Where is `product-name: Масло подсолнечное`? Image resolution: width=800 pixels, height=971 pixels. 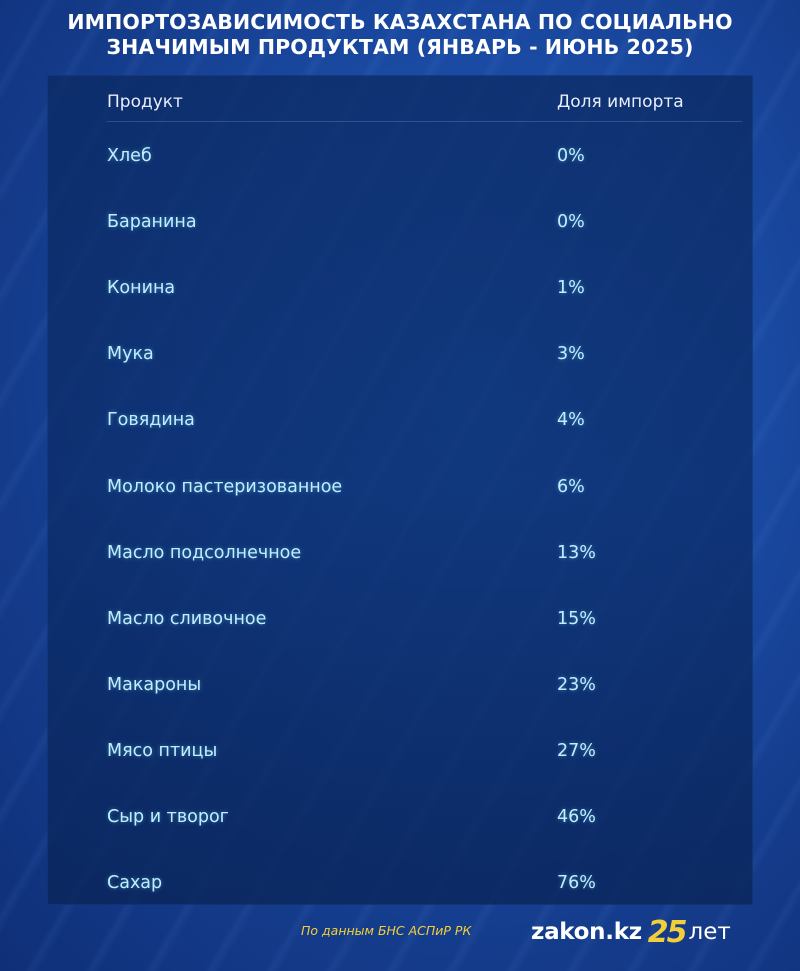
product-name: Масло подсолнечное is located at coordinates (204, 552).